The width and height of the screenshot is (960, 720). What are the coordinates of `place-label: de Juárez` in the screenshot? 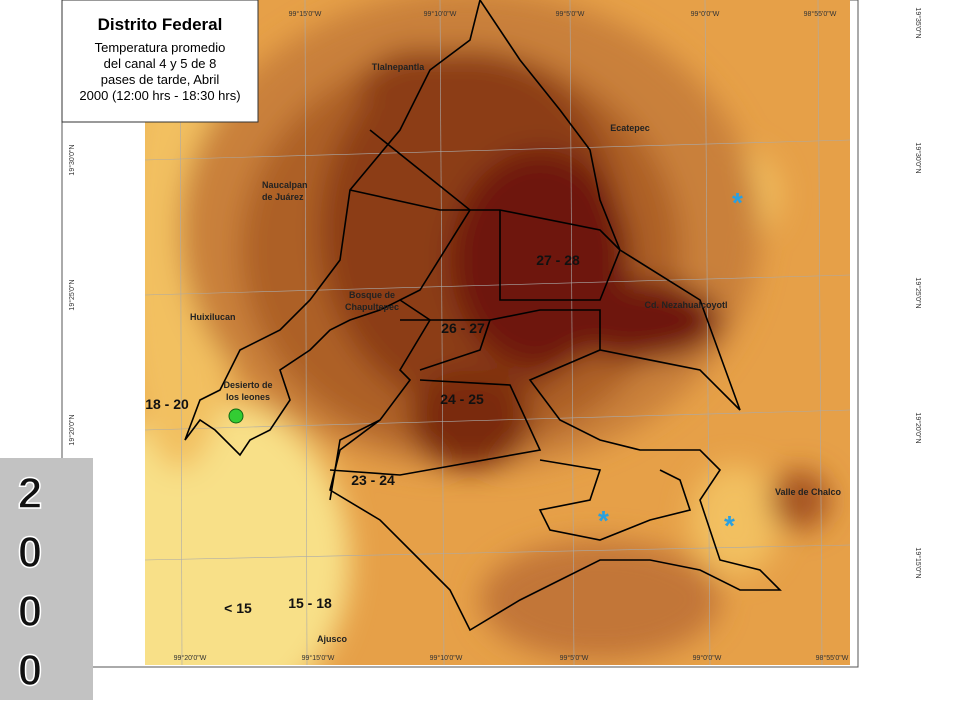 It's located at (283, 197).